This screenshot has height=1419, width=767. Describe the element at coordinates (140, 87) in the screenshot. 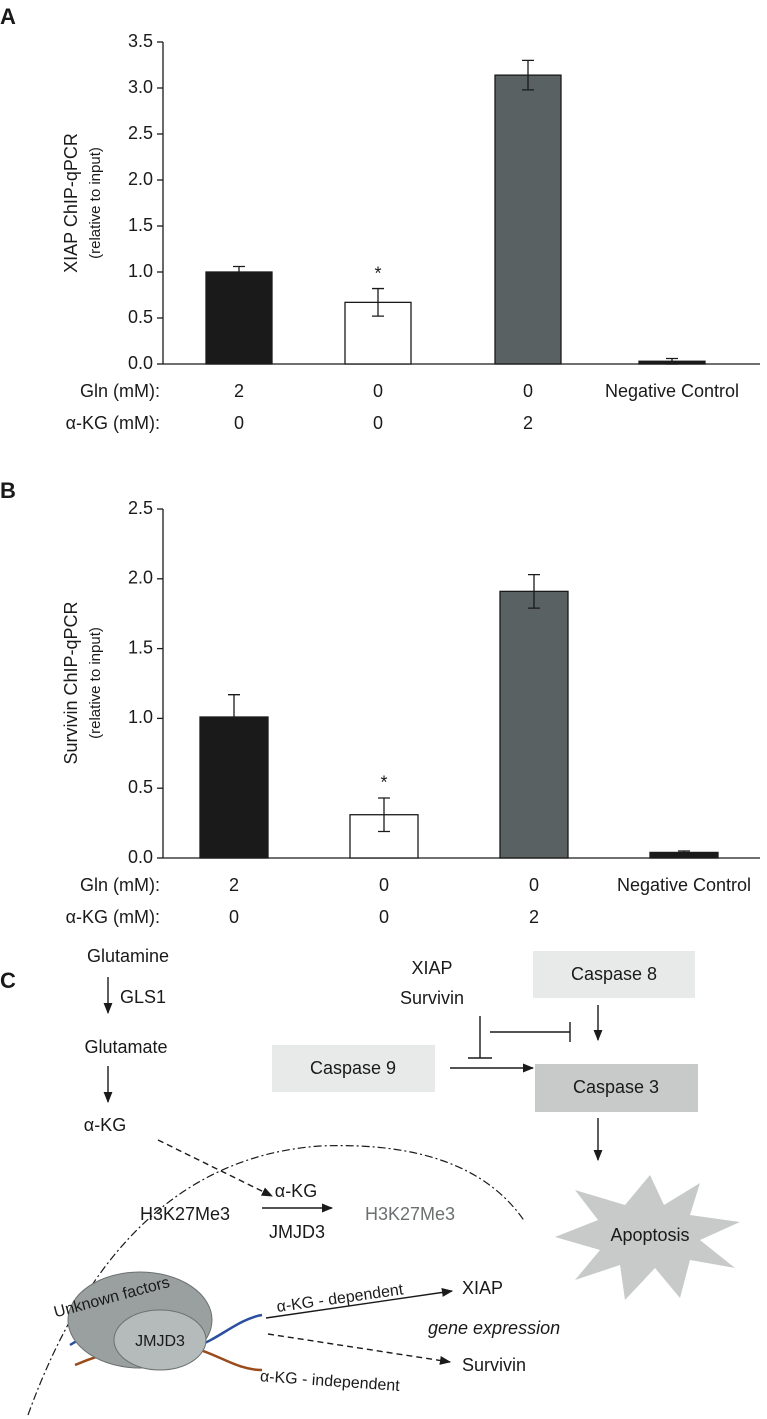

I see `y-tick-label: 3.0` at that location.